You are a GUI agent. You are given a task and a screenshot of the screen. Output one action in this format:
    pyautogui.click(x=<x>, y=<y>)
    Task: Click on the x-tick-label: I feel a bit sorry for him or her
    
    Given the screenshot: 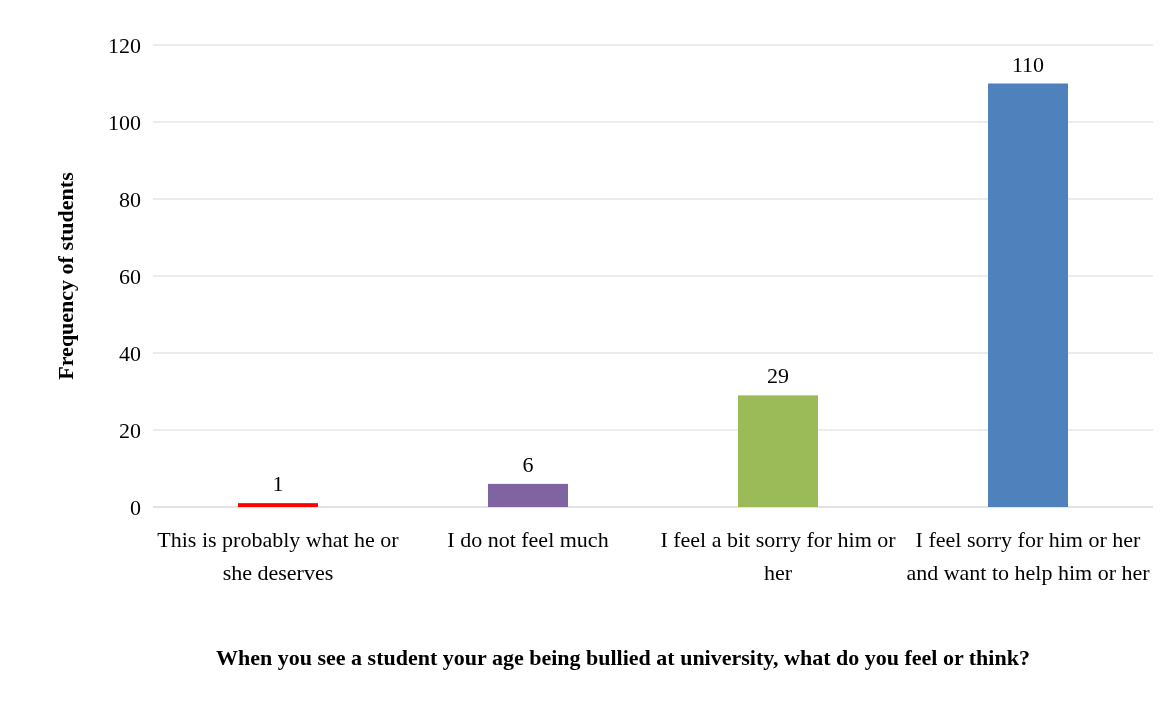 What is the action you would take?
    pyautogui.click(x=778, y=556)
    